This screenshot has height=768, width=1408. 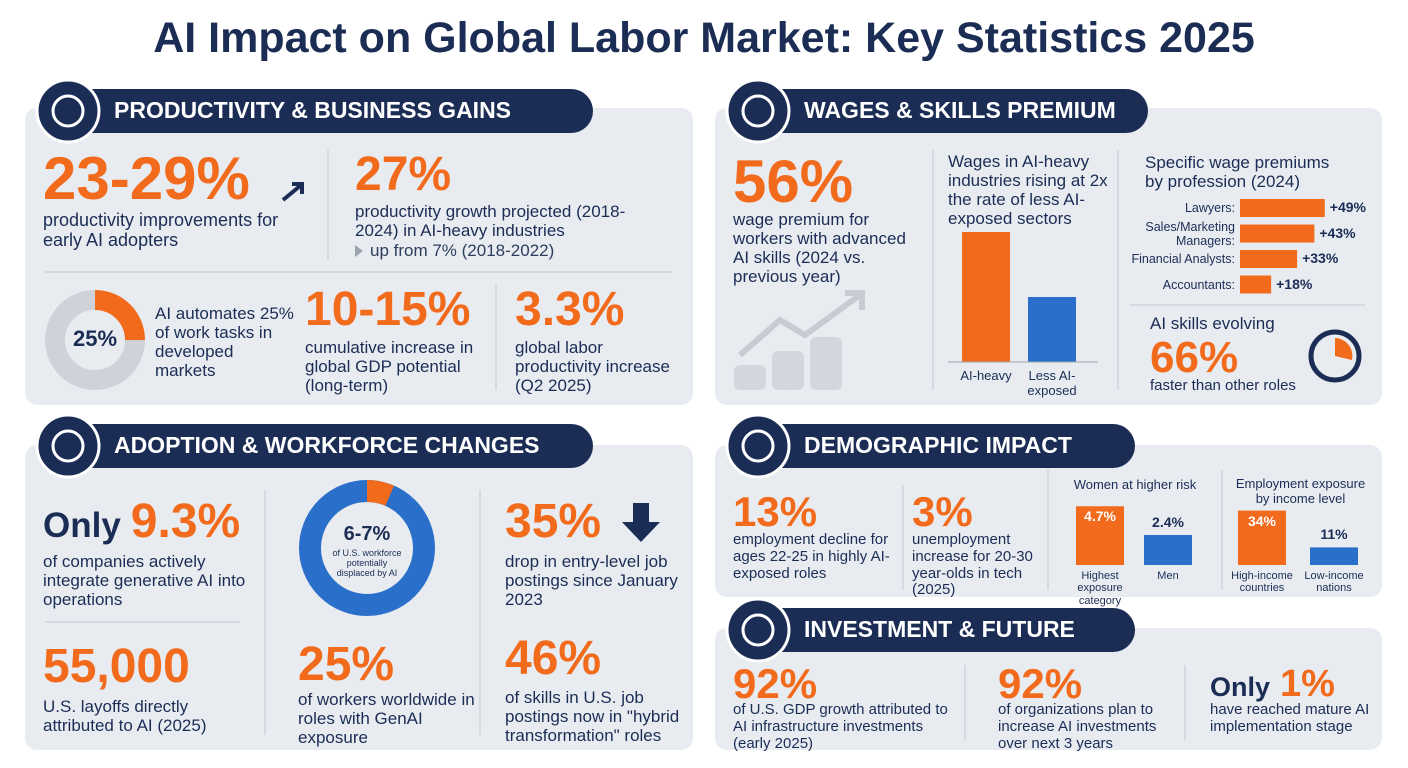 What do you see at coordinates (1212, 323) in the screenshot?
I see `skills-lead: AI skills evolving` at bounding box center [1212, 323].